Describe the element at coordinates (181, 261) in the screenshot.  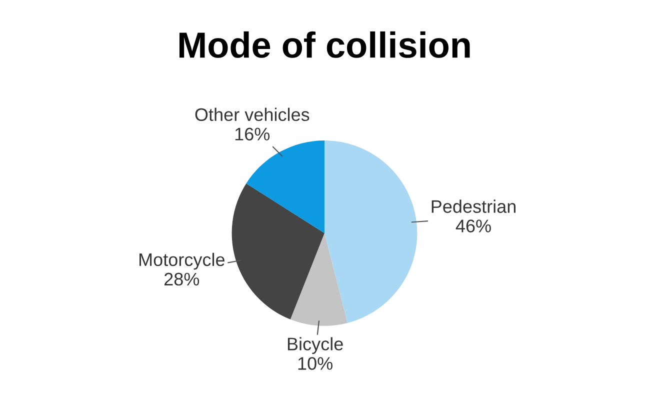
I see `slice-label: Motorcycle` at that location.